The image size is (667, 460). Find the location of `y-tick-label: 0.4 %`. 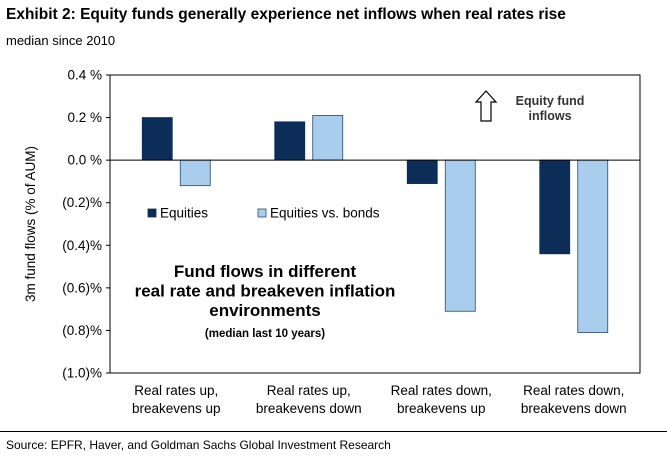

y-tick-label: 0.4 % is located at coordinates (84, 75).